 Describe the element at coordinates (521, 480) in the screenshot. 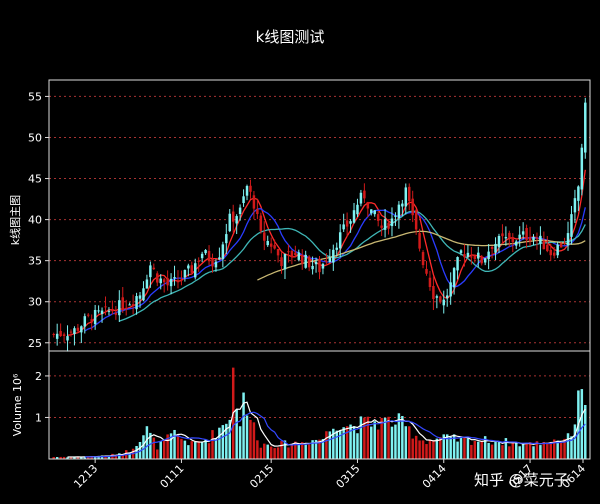

I see `watermark: 知乎 @菜元子` at that location.